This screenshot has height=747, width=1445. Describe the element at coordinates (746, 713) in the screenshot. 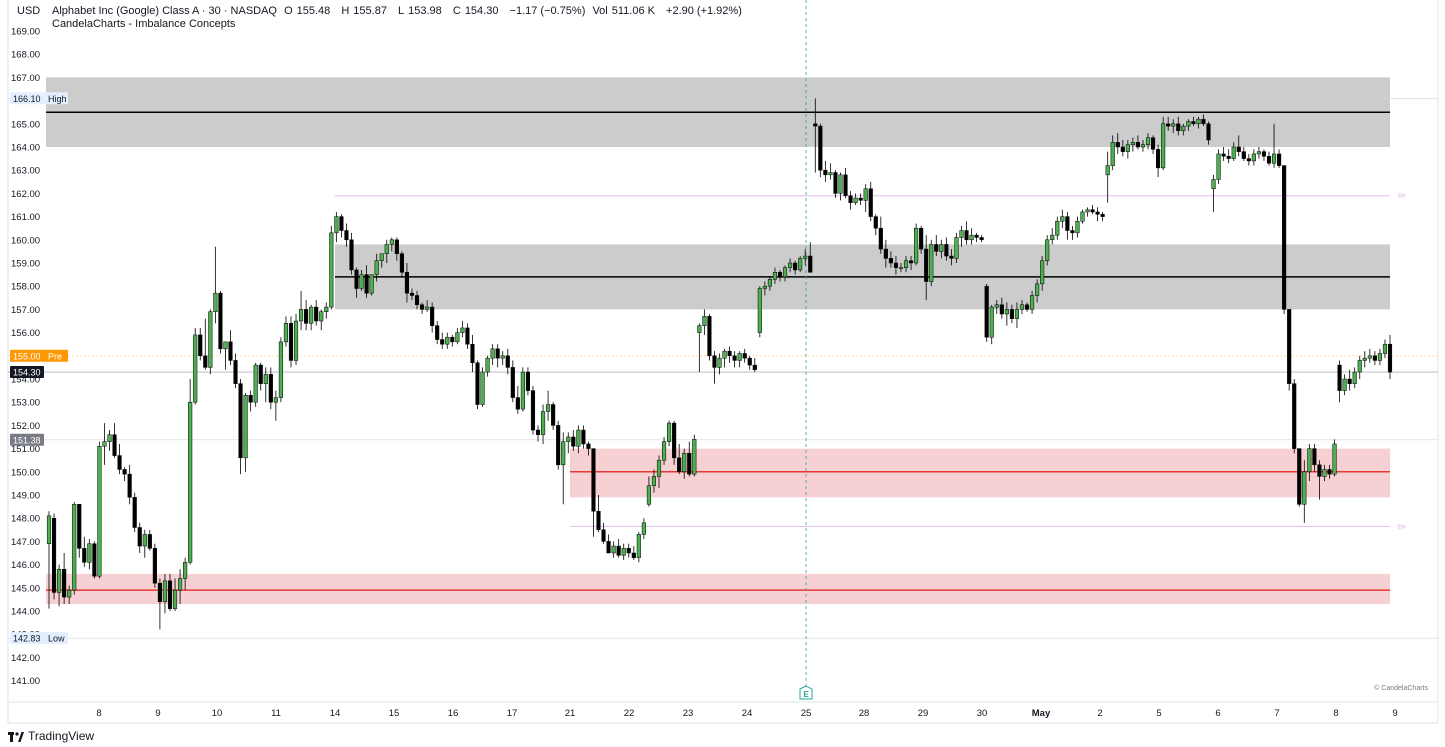

I see `time-axis: 8 9 10 11 14 15 16 17 21 22 23 24 25 28 29 30 May 2 5 6 7 8 9` at that location.